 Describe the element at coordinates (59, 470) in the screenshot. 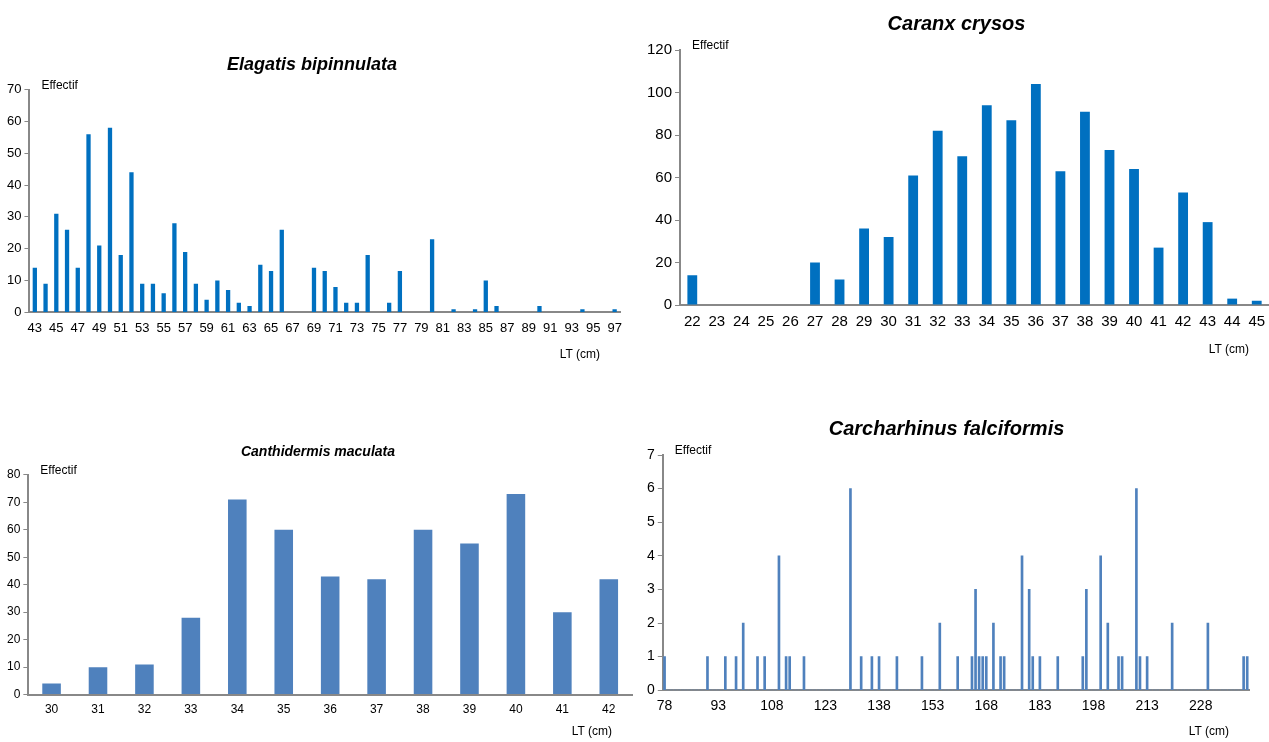

I see `y-axis-title: Effectif` at that location.